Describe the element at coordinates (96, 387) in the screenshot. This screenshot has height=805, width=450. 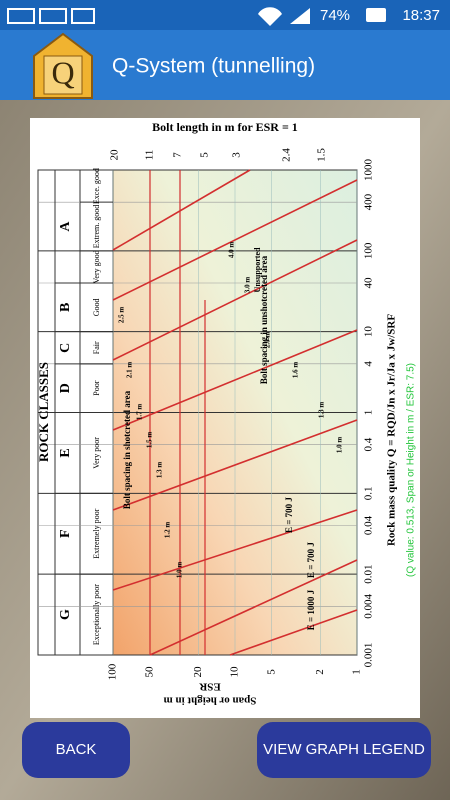
I see `class-description: Poor` at that location.